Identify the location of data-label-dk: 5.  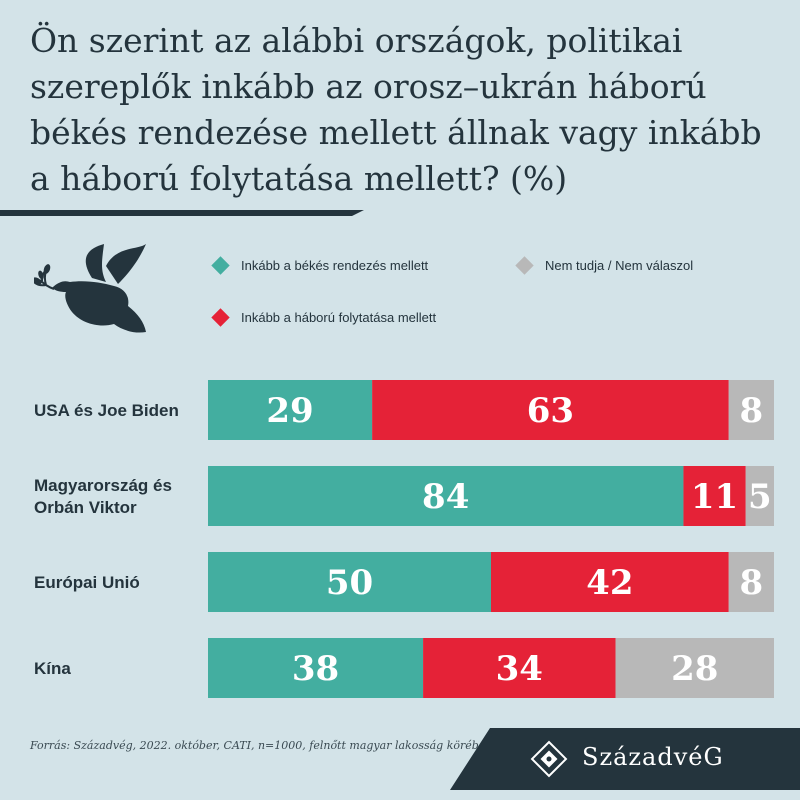
(760, 497).